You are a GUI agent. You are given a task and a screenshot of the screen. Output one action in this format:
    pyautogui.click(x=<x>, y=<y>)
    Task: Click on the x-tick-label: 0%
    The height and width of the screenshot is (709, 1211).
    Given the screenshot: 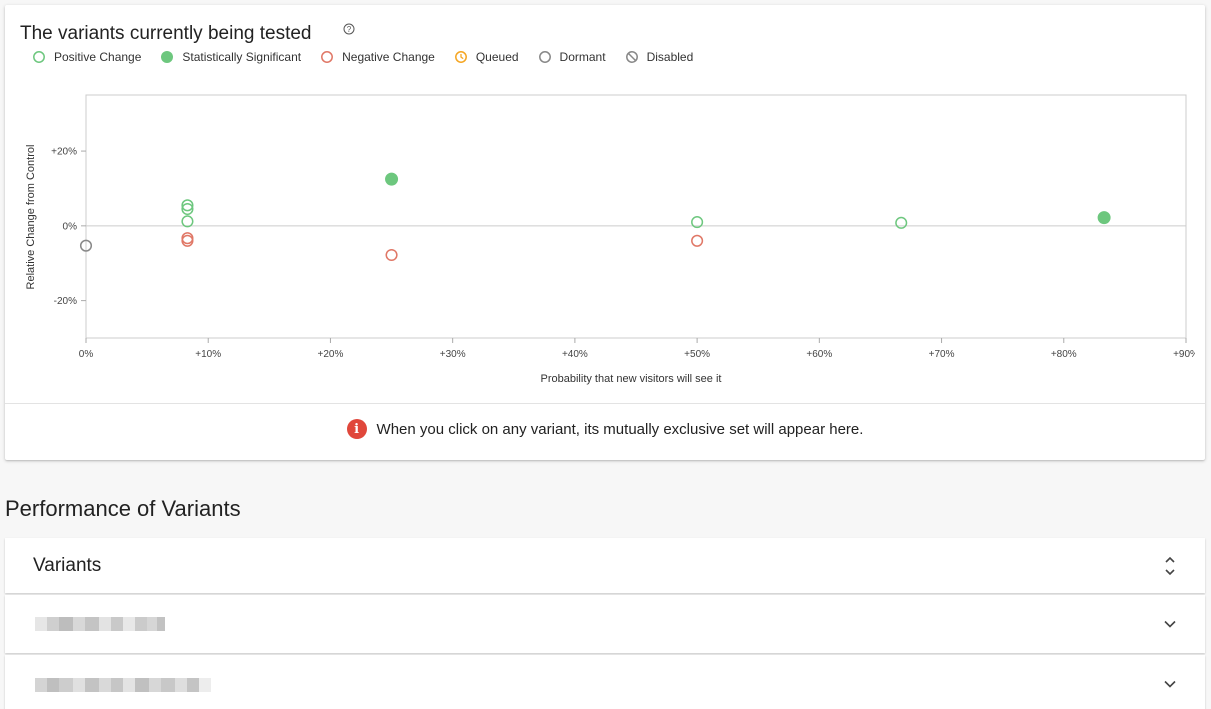 What is the action you would take?
    pyautogui.click(x=86, y=354)
    